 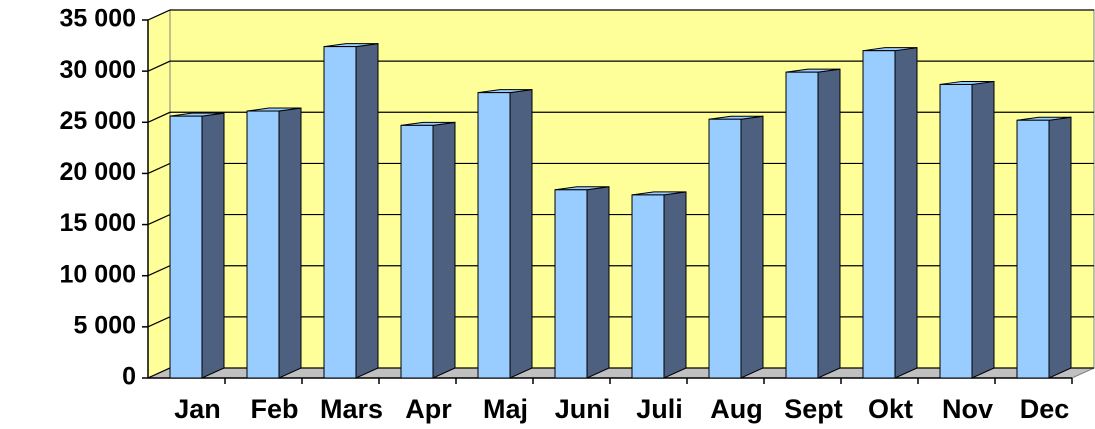 What do you see at coordinates (159, 194) in the screenshot?
I see `side-wall` at bounding box center [159, 194].